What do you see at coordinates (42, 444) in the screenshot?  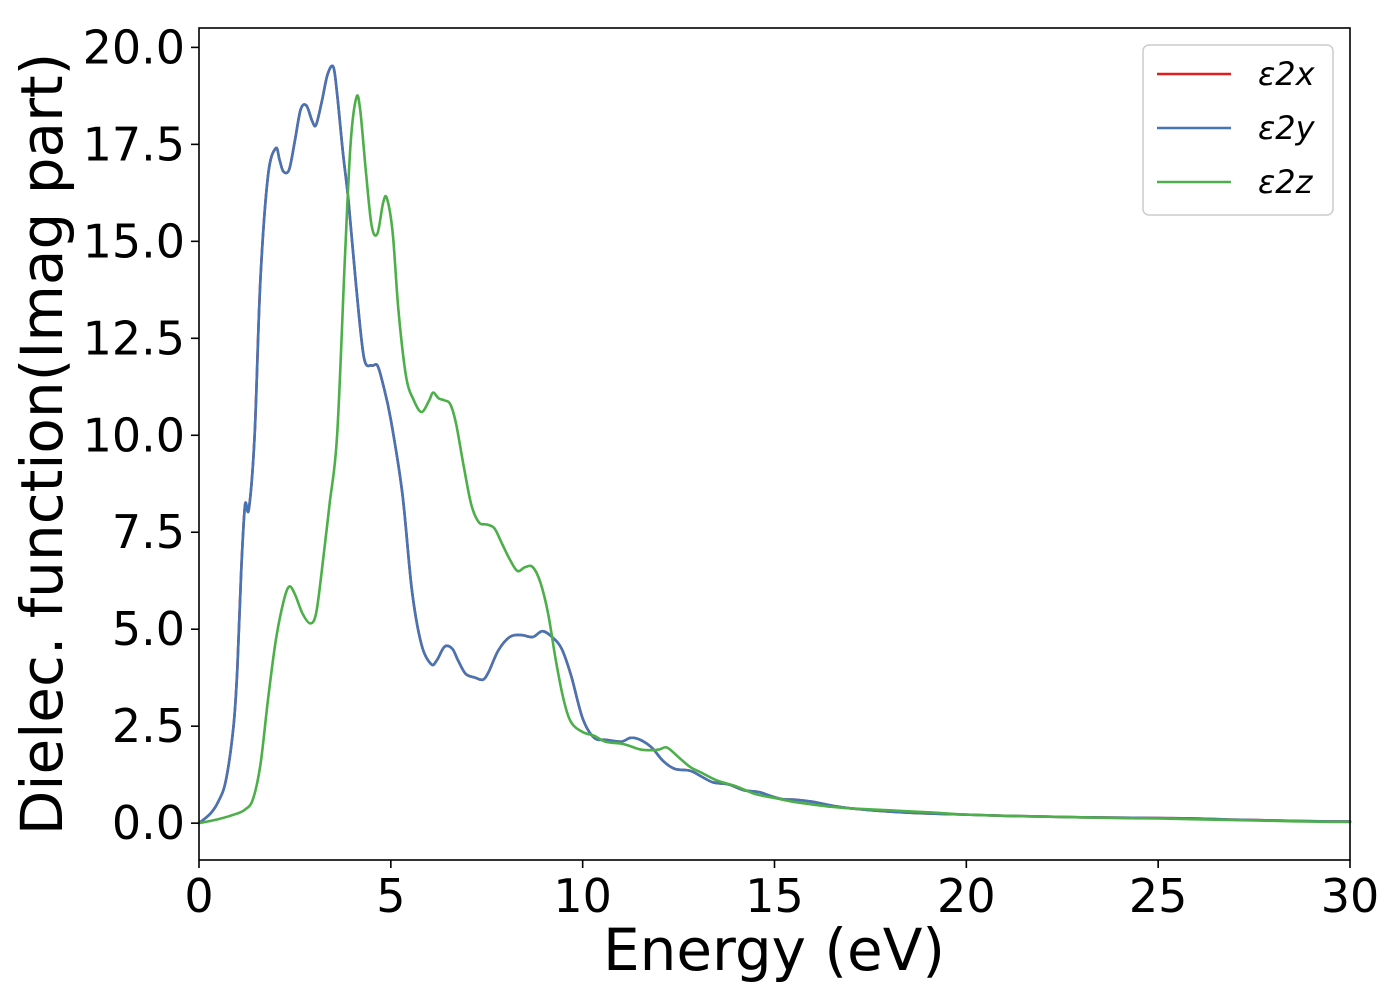 I see `y-axis-label: Dielec. function(Imag part)` at bounding box center [42, 444].